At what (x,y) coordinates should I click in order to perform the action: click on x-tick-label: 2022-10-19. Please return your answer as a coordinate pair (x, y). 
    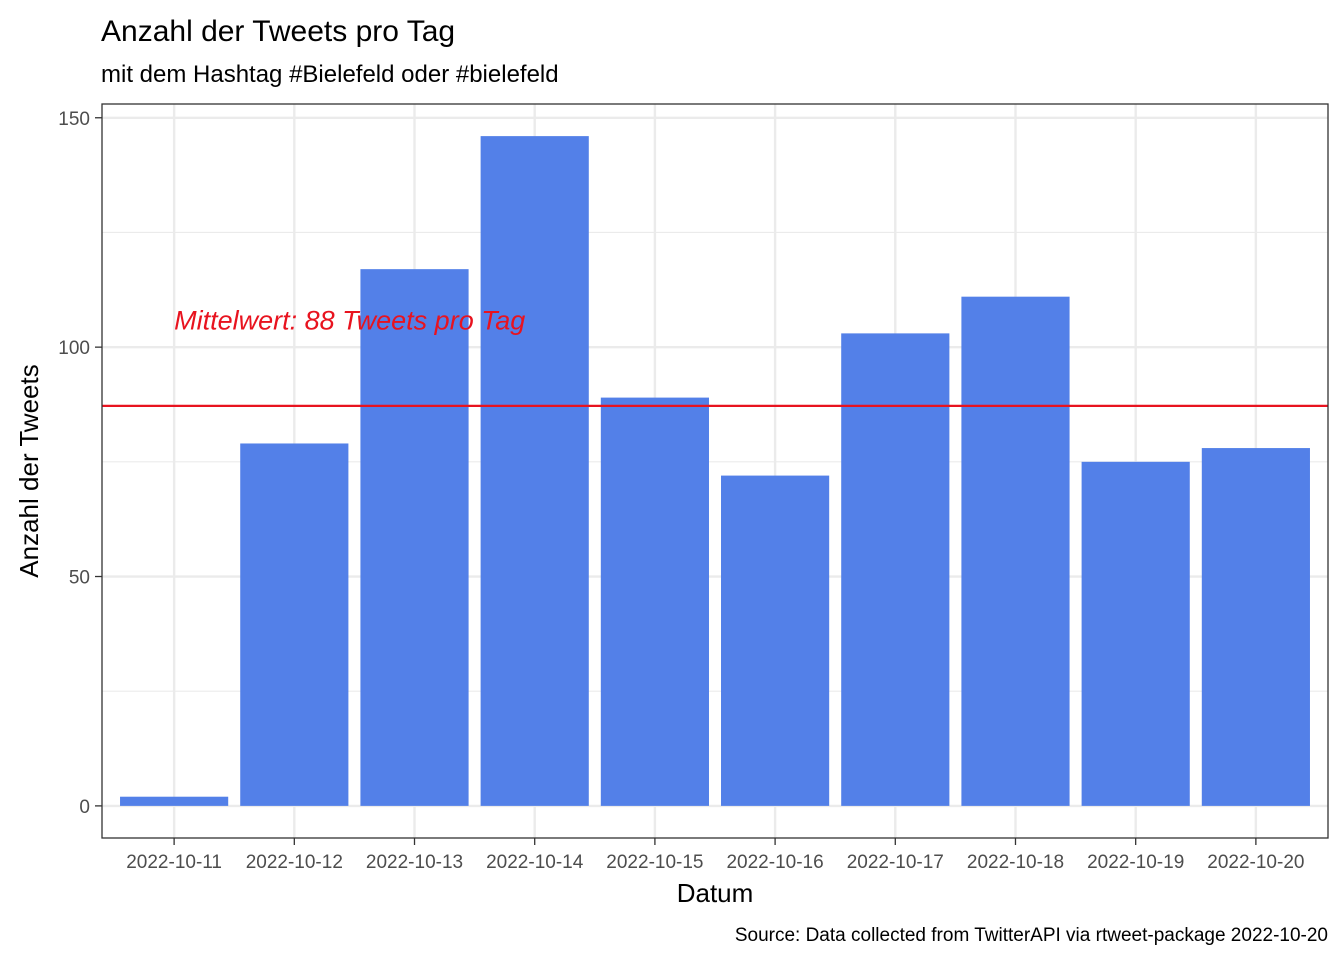
    Looking at the image, I should click on (1135, 862).